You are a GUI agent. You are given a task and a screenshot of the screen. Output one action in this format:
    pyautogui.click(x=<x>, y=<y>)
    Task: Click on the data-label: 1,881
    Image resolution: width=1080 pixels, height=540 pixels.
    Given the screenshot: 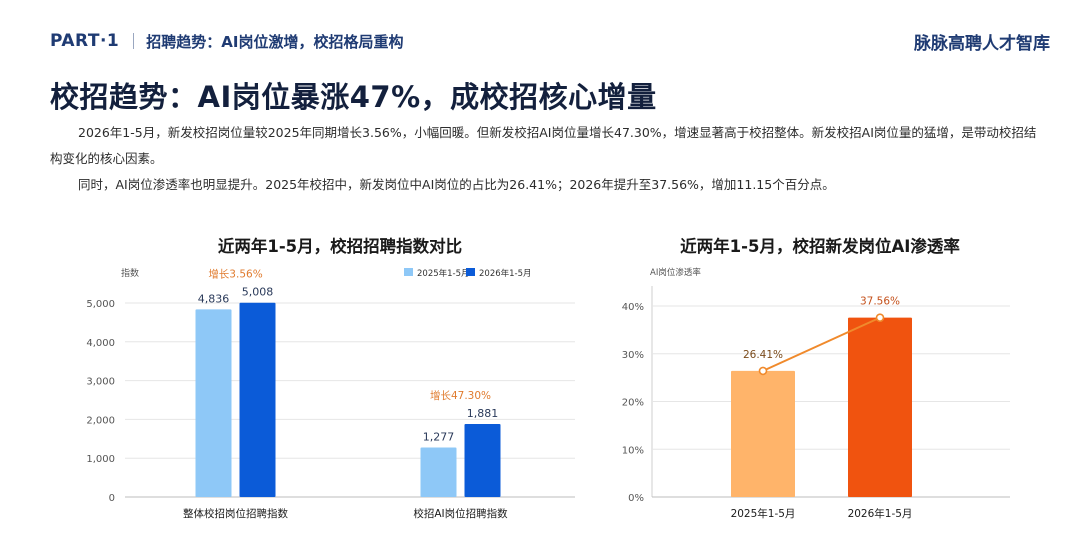 What is the action you would take?
    pyautogui.click(x=483, y=413)
    